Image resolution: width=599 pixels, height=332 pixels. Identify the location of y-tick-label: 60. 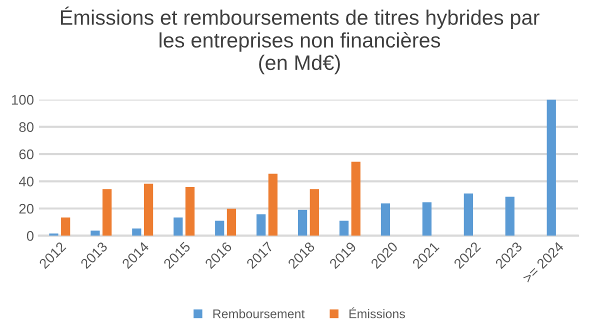
(26, 154).